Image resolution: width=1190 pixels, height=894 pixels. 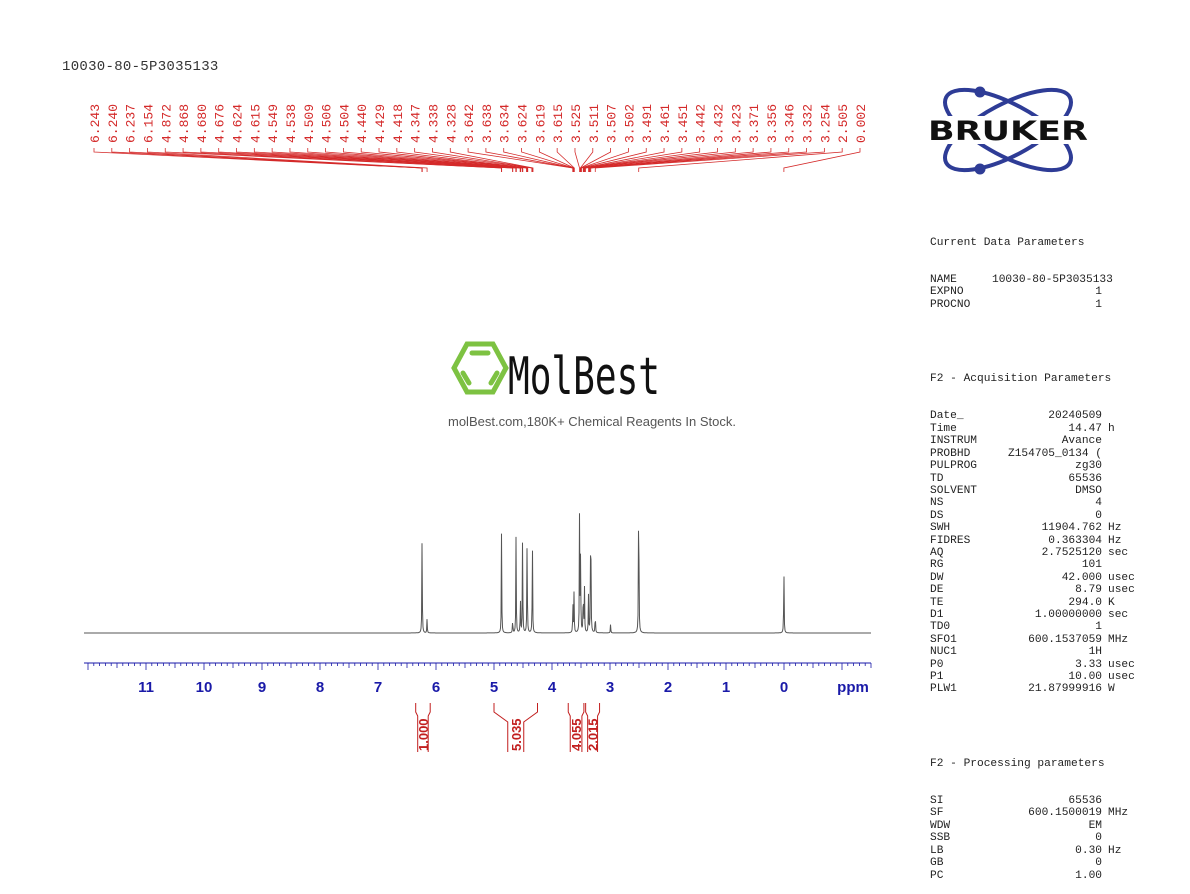 I want to click on x-tick-label: 9, so click(x=262, y=687).